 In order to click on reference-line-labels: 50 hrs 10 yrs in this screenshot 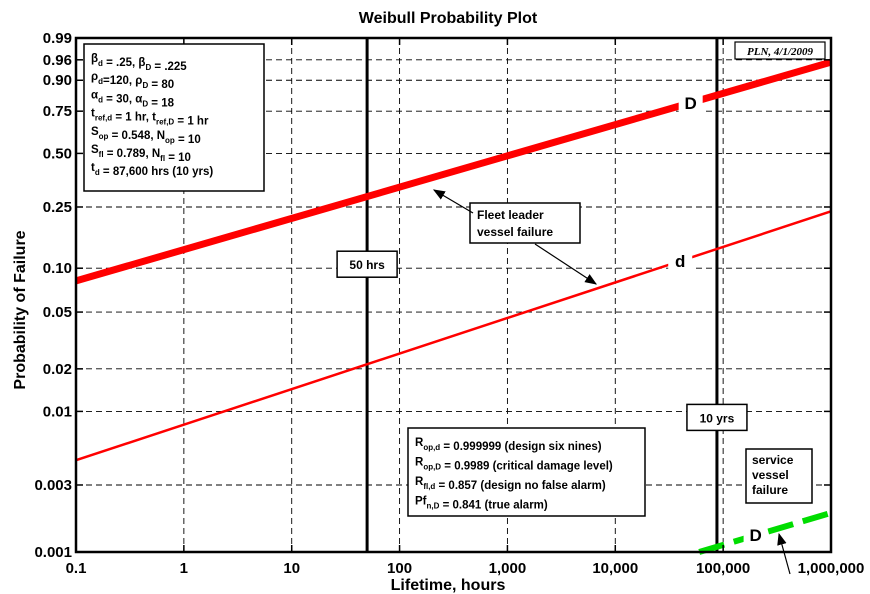, I will do `click(542, 341)`.